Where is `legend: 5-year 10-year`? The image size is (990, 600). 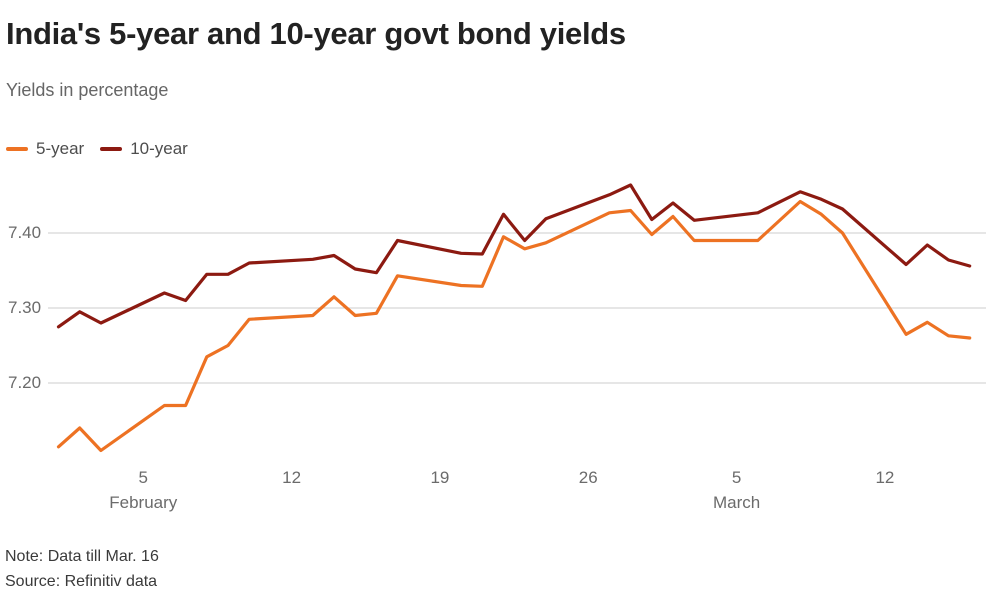
legend: 5-year 10-year is located at coordinates (97, 149).